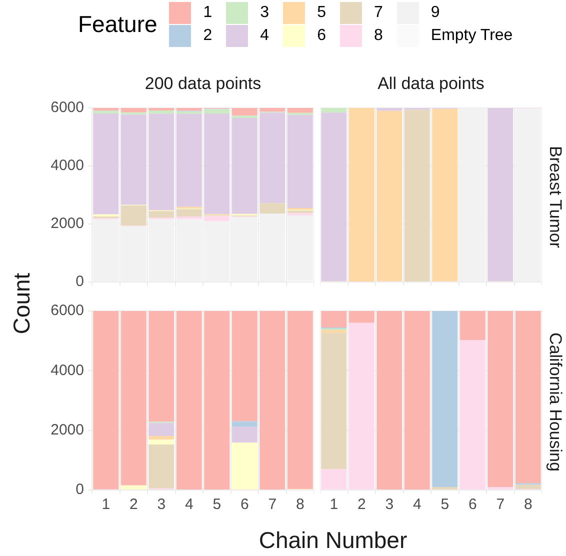 The height and width of the screenshot is (556, 566). What do you see at coordinates (378, 36) in the screenshot?
I see `legend-label: 8` at bounding box center [378, 36].